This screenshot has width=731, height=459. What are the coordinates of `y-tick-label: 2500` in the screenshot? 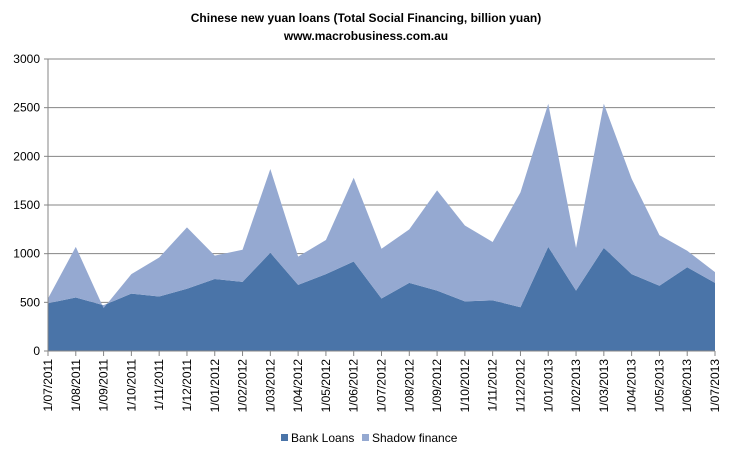 It's located at (26, 108).